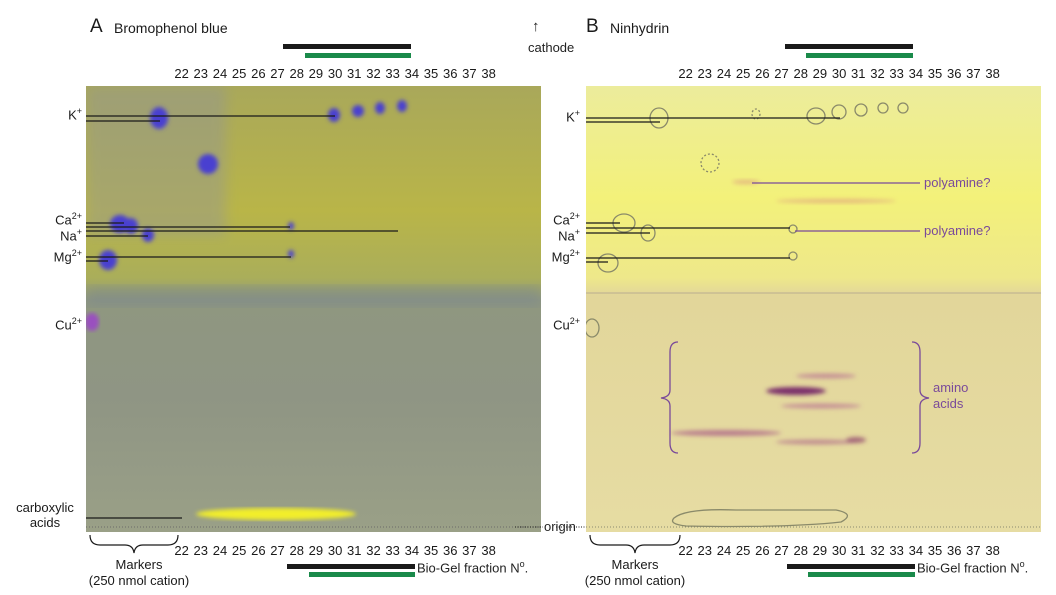 The width and height of the screenshot is (1056, 595). I want to click on fraction-numbers-bottom-b: 22 23 24 25 26 27 28 29 30 31 32 33 34 35 36 37 38, so click(839, 550).